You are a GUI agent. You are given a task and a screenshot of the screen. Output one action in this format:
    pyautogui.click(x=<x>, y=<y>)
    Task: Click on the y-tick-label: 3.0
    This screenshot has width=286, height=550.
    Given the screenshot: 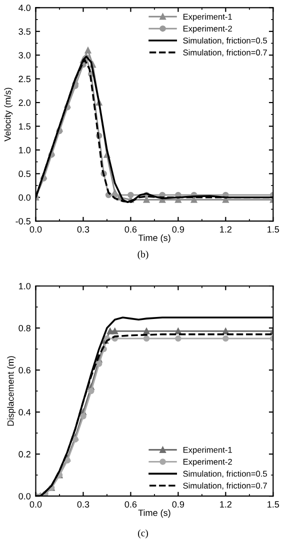 What is the action you would take?
    pyautogui.click(x=24, y=55)
    